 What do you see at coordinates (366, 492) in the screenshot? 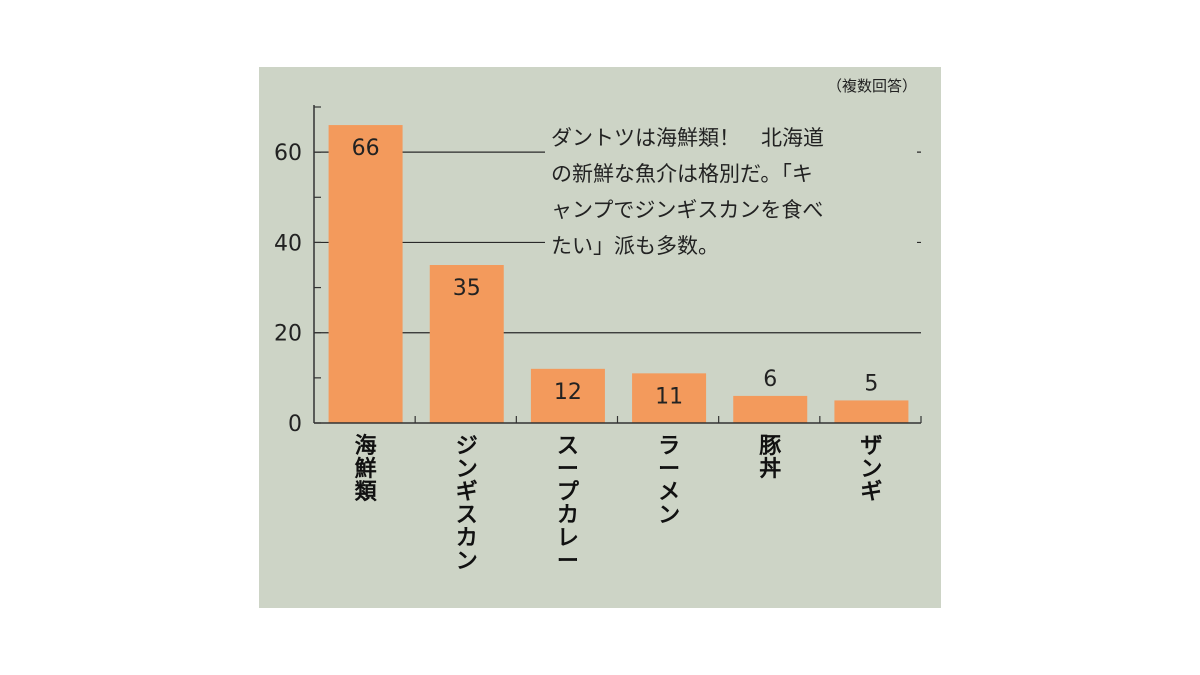
I see `svg-text: 類` at bounding box center [366, 492].